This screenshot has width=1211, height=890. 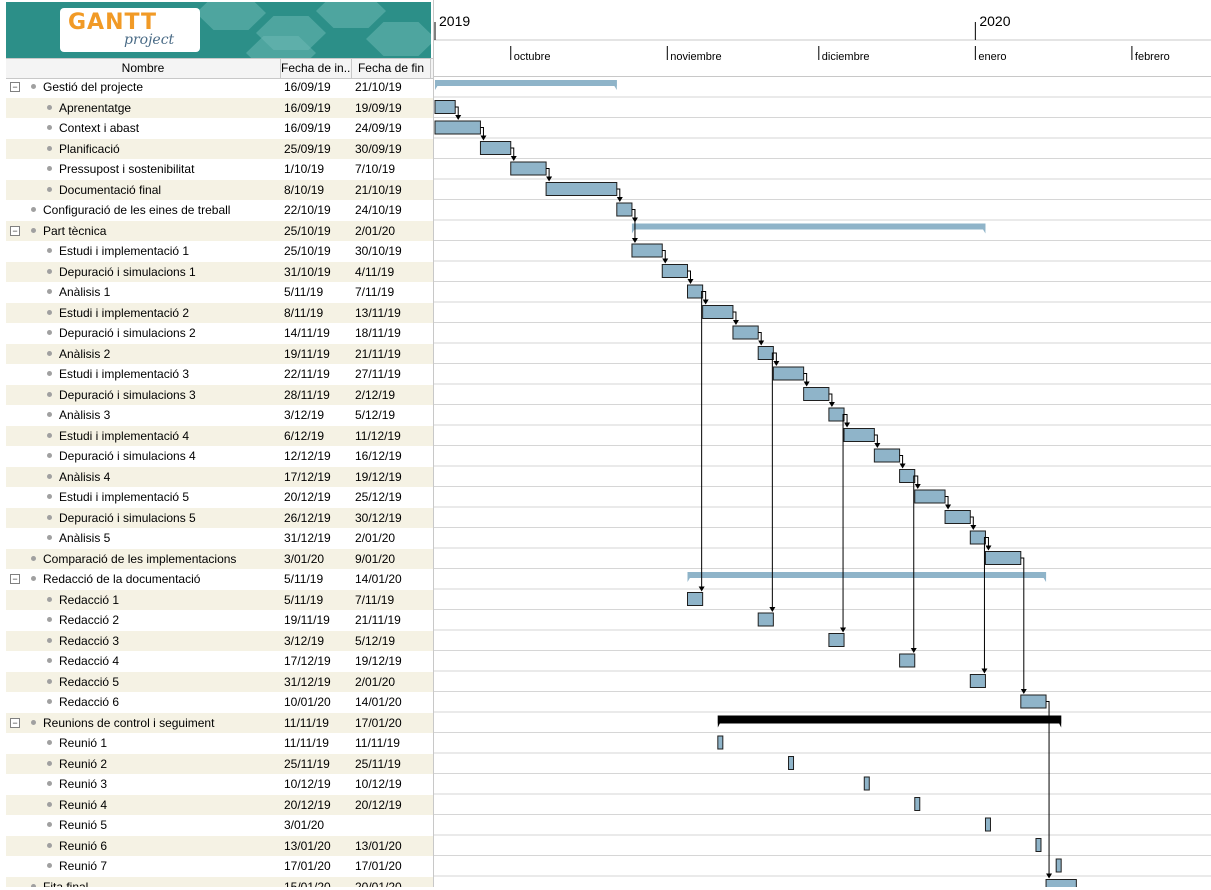 I want to click on task-name: Comparació de les implementacions, so click(x=140, y=558).